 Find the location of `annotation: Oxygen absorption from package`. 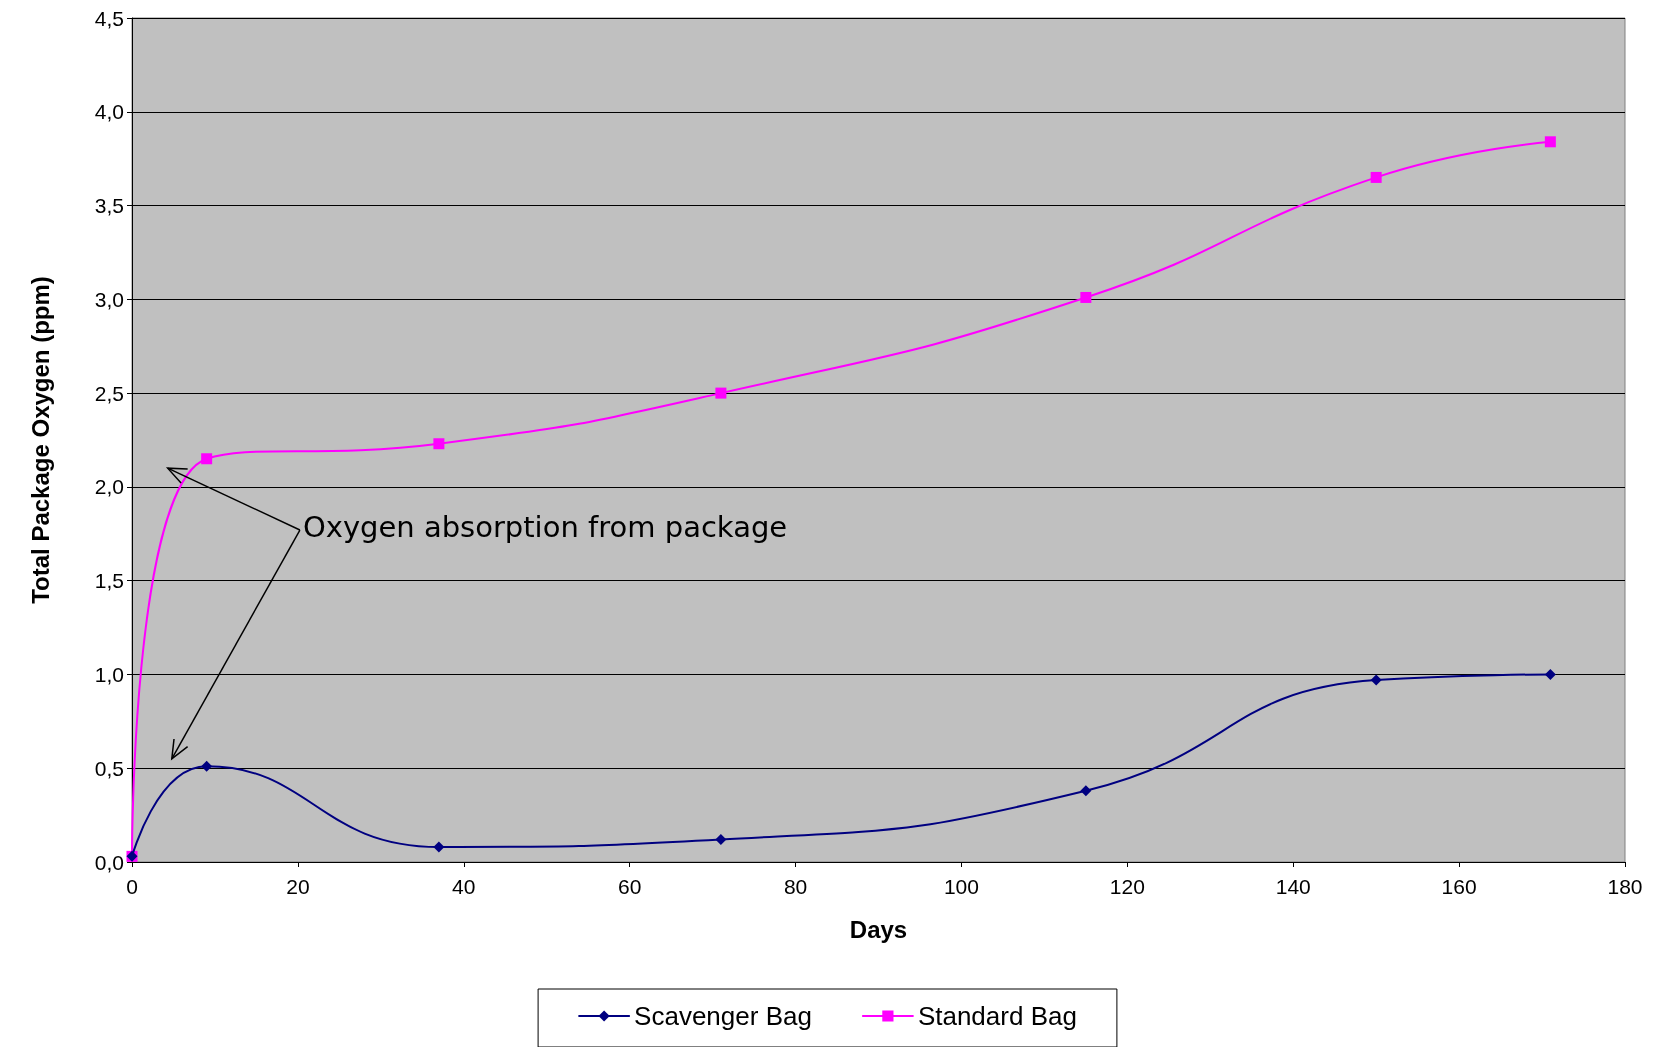

annotation: Oxygen absorption from package is located at coordinates (545, 526).